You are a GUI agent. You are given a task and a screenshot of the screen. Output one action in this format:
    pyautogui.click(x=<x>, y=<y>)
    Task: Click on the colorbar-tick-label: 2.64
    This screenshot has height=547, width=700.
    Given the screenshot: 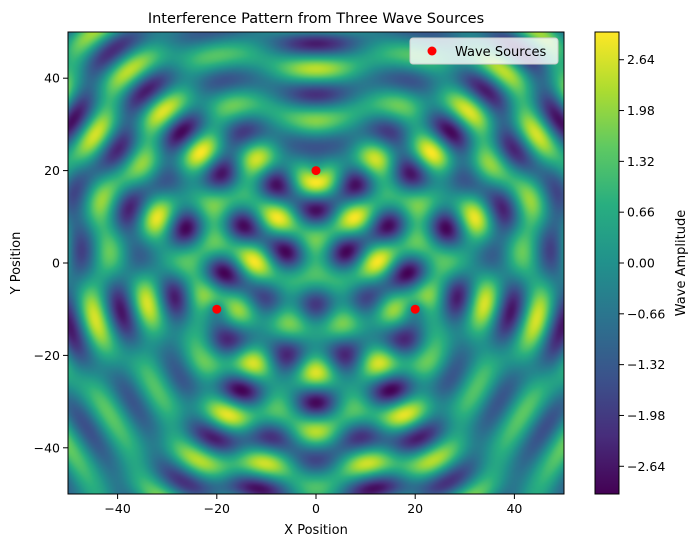 What is the action you would take?
    pyautogui.click(x=641, y=59)
    